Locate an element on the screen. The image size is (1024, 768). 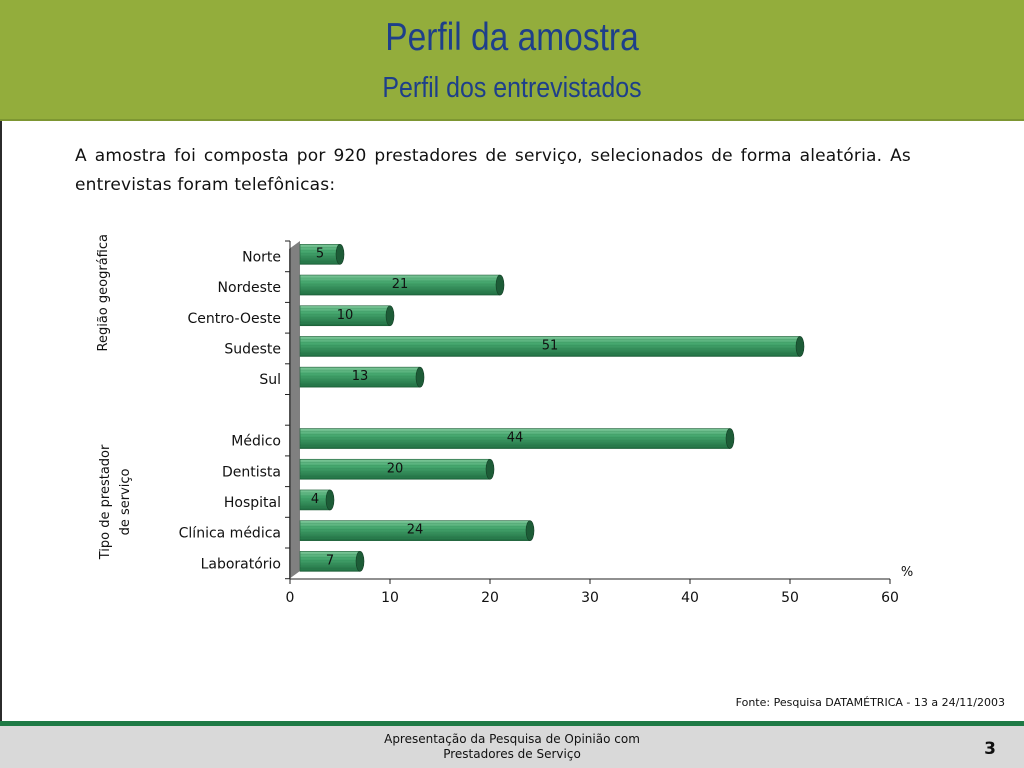
footer-caption-line1: Apresentação da Pesquisa de Opinião com is located at coordinates (512, 739).